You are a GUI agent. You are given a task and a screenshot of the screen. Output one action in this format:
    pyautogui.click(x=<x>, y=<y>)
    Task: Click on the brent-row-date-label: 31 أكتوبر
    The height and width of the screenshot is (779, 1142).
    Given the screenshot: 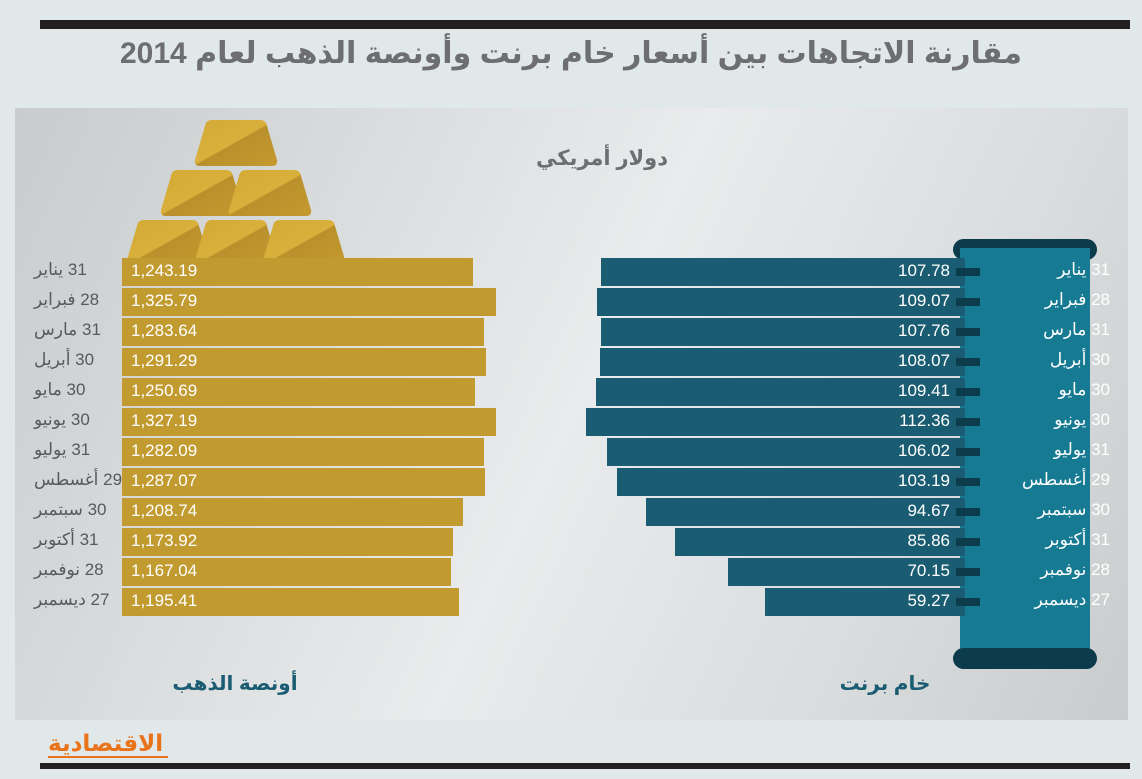 What is the action you would take?
    pyautogui.click(x=1078, y=539)
    